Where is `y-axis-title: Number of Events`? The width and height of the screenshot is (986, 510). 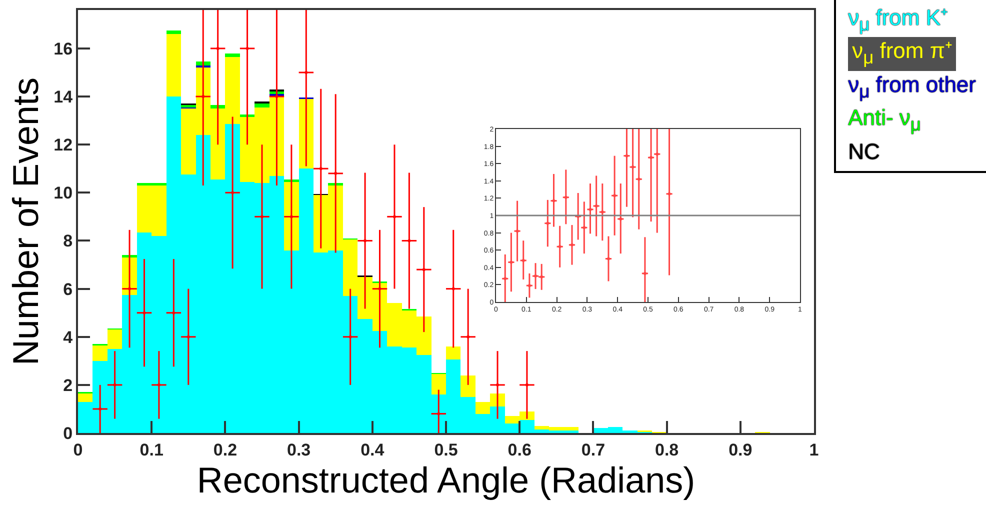
y-axis-title: Number of Events is located at coordinates (25, 221).